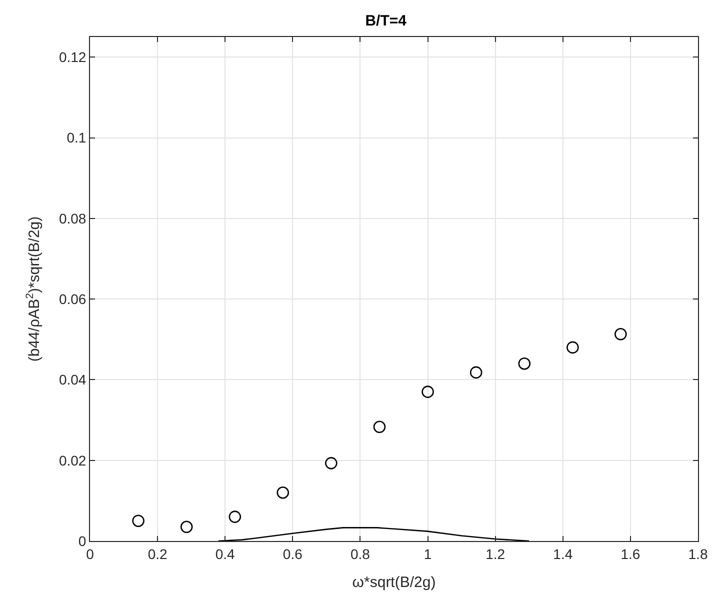 The width and height of the screenshot is (728, 601). Describe the element at coordinates (292, 554) in the screenshot. I see `x-tick-label: 0.6` at that location.